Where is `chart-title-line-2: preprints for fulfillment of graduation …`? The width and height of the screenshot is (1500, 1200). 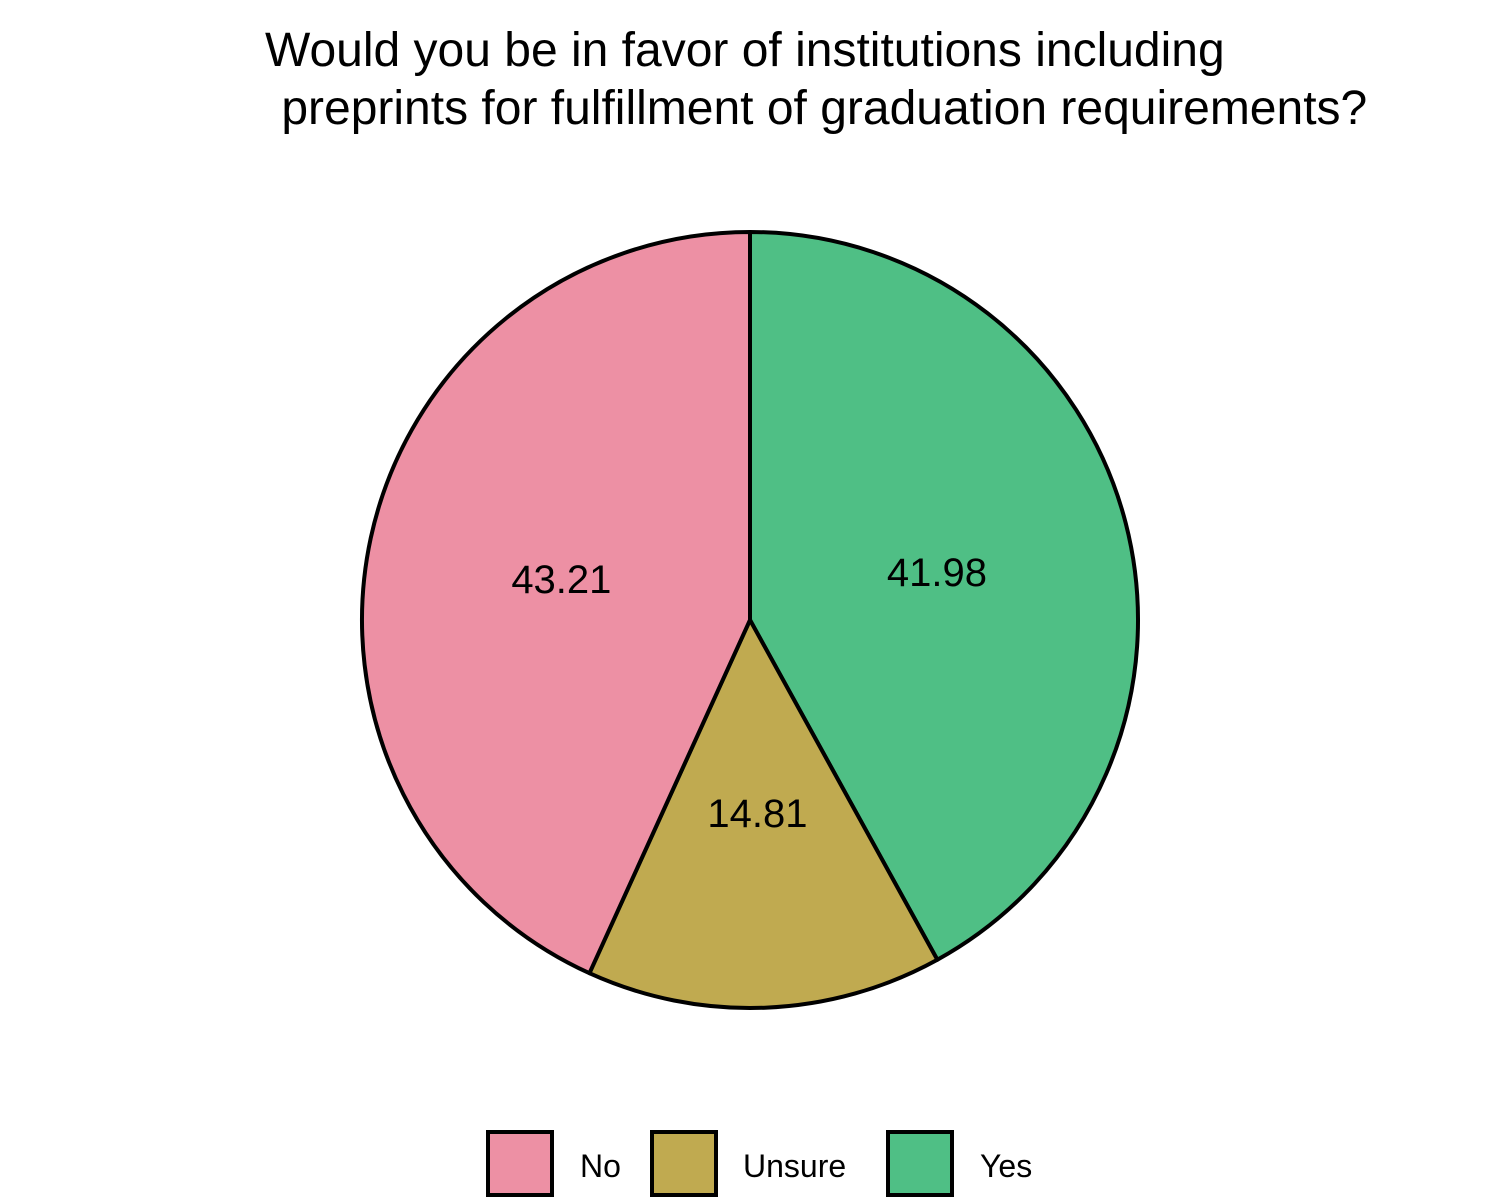 chart-title-line-2: preprints for fulfillment of graduation … is located at coordinates (817, 108).